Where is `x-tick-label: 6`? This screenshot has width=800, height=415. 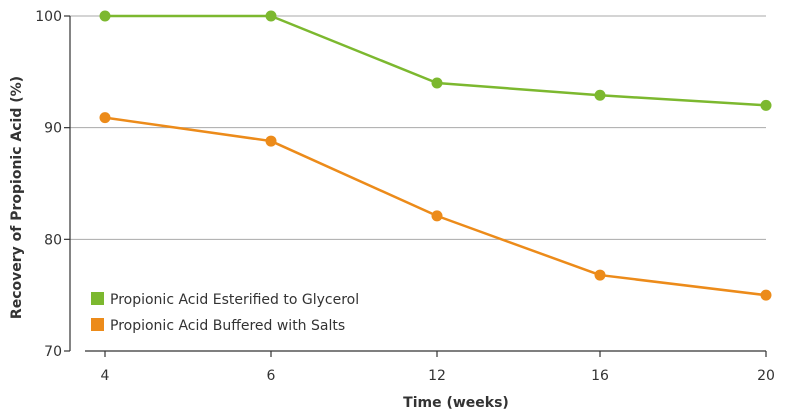
x-tick-label: 6 is located at coordinates (271, 376).